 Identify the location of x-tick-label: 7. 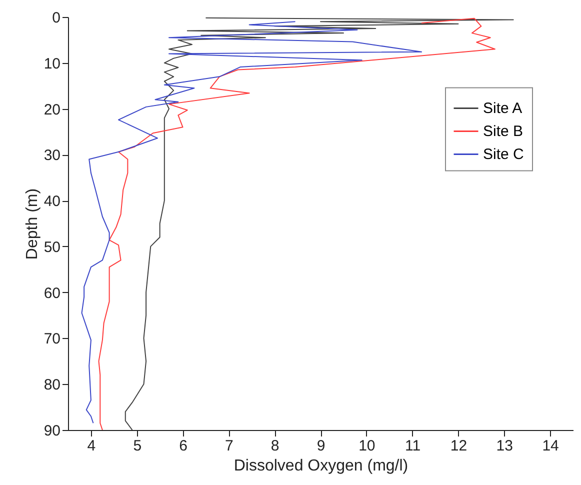
(229, 446).